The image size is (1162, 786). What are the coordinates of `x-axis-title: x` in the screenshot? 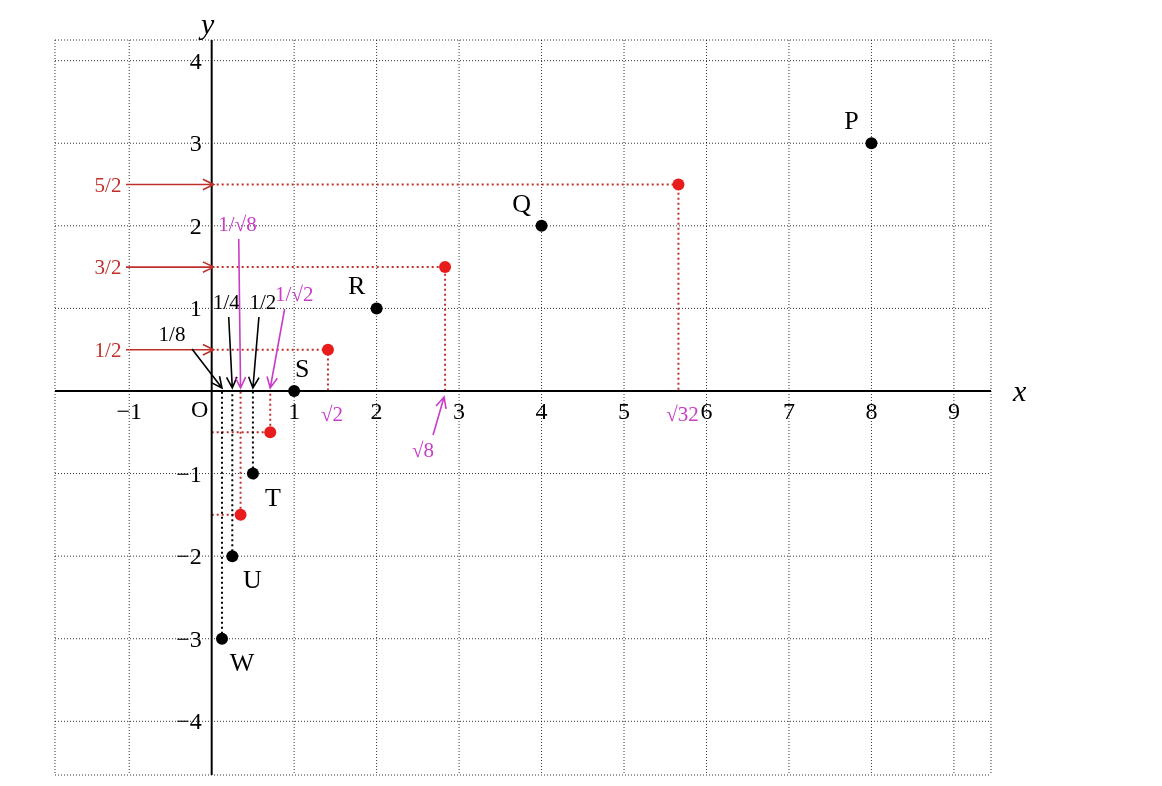 It's located at (1019, 390).